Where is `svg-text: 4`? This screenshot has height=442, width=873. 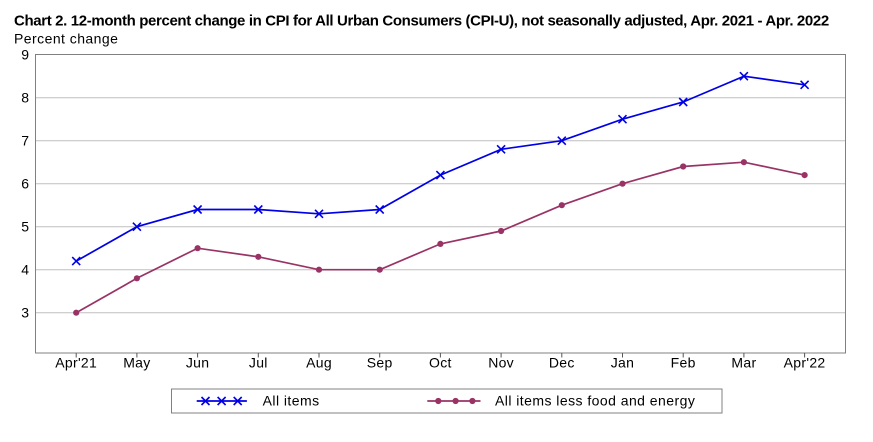
svg-text: 4 is located at coordinates (25, 270).